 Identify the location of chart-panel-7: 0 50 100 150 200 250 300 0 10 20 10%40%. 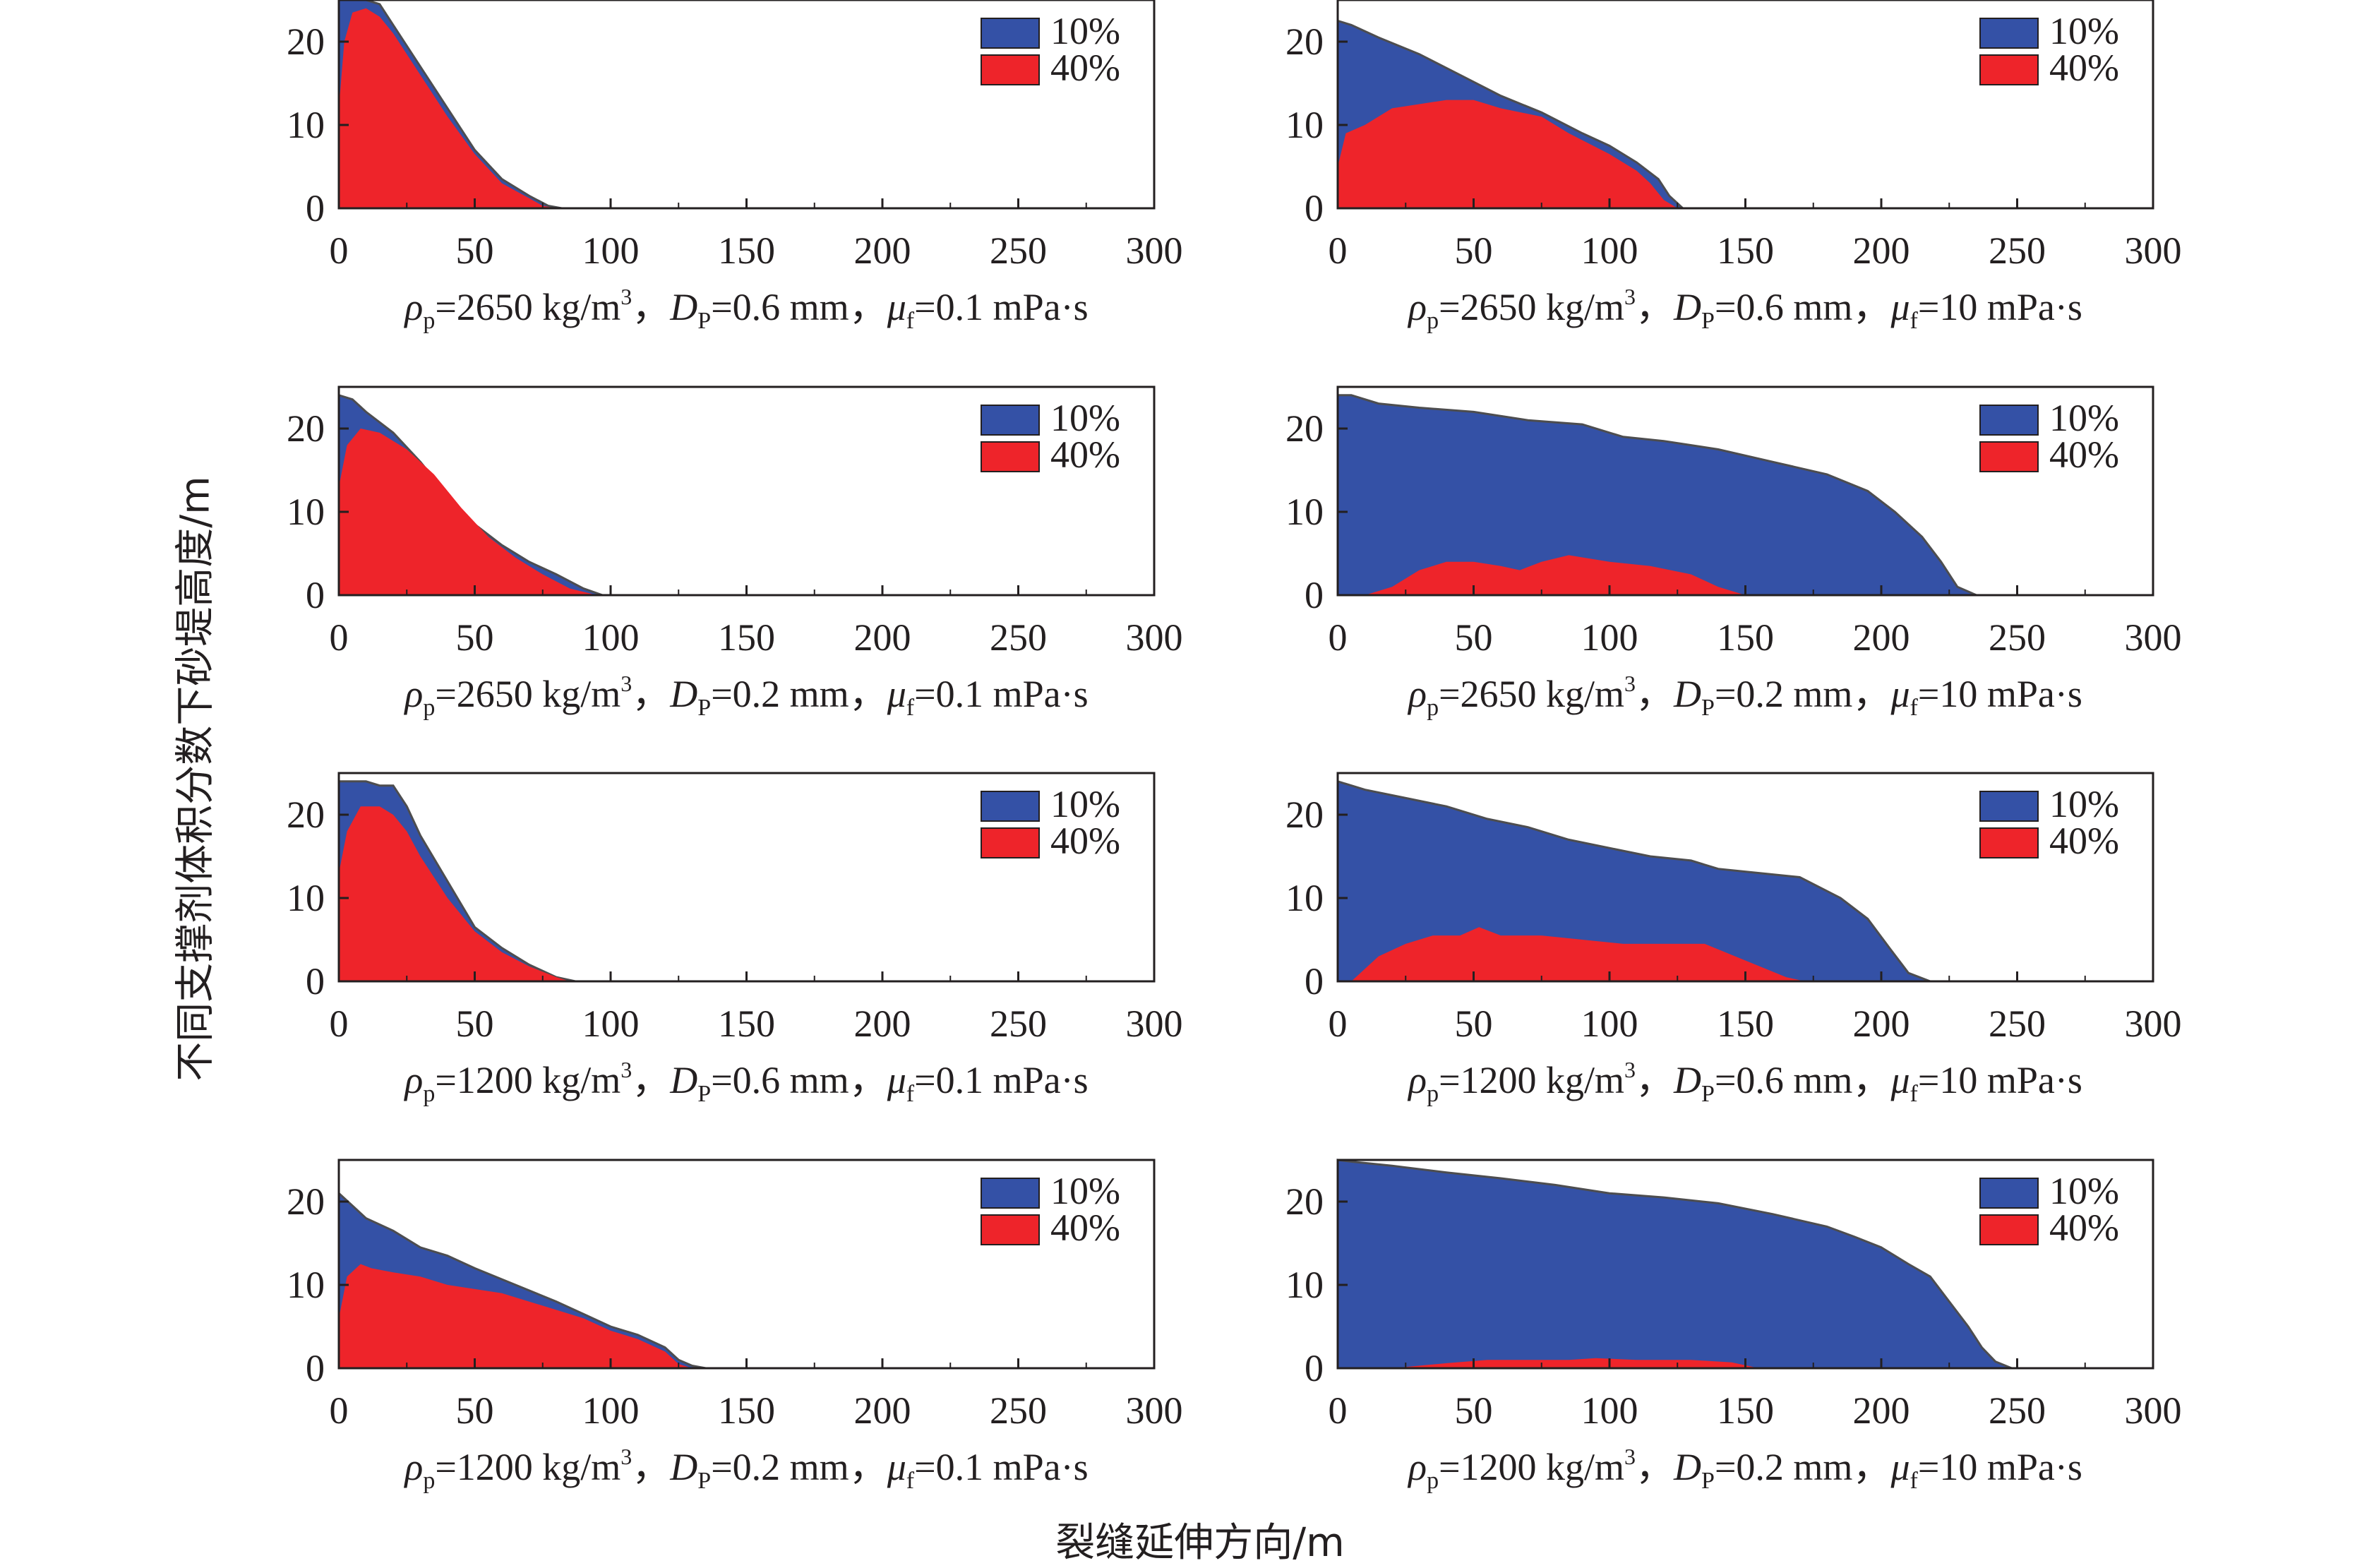
(735, 1295).